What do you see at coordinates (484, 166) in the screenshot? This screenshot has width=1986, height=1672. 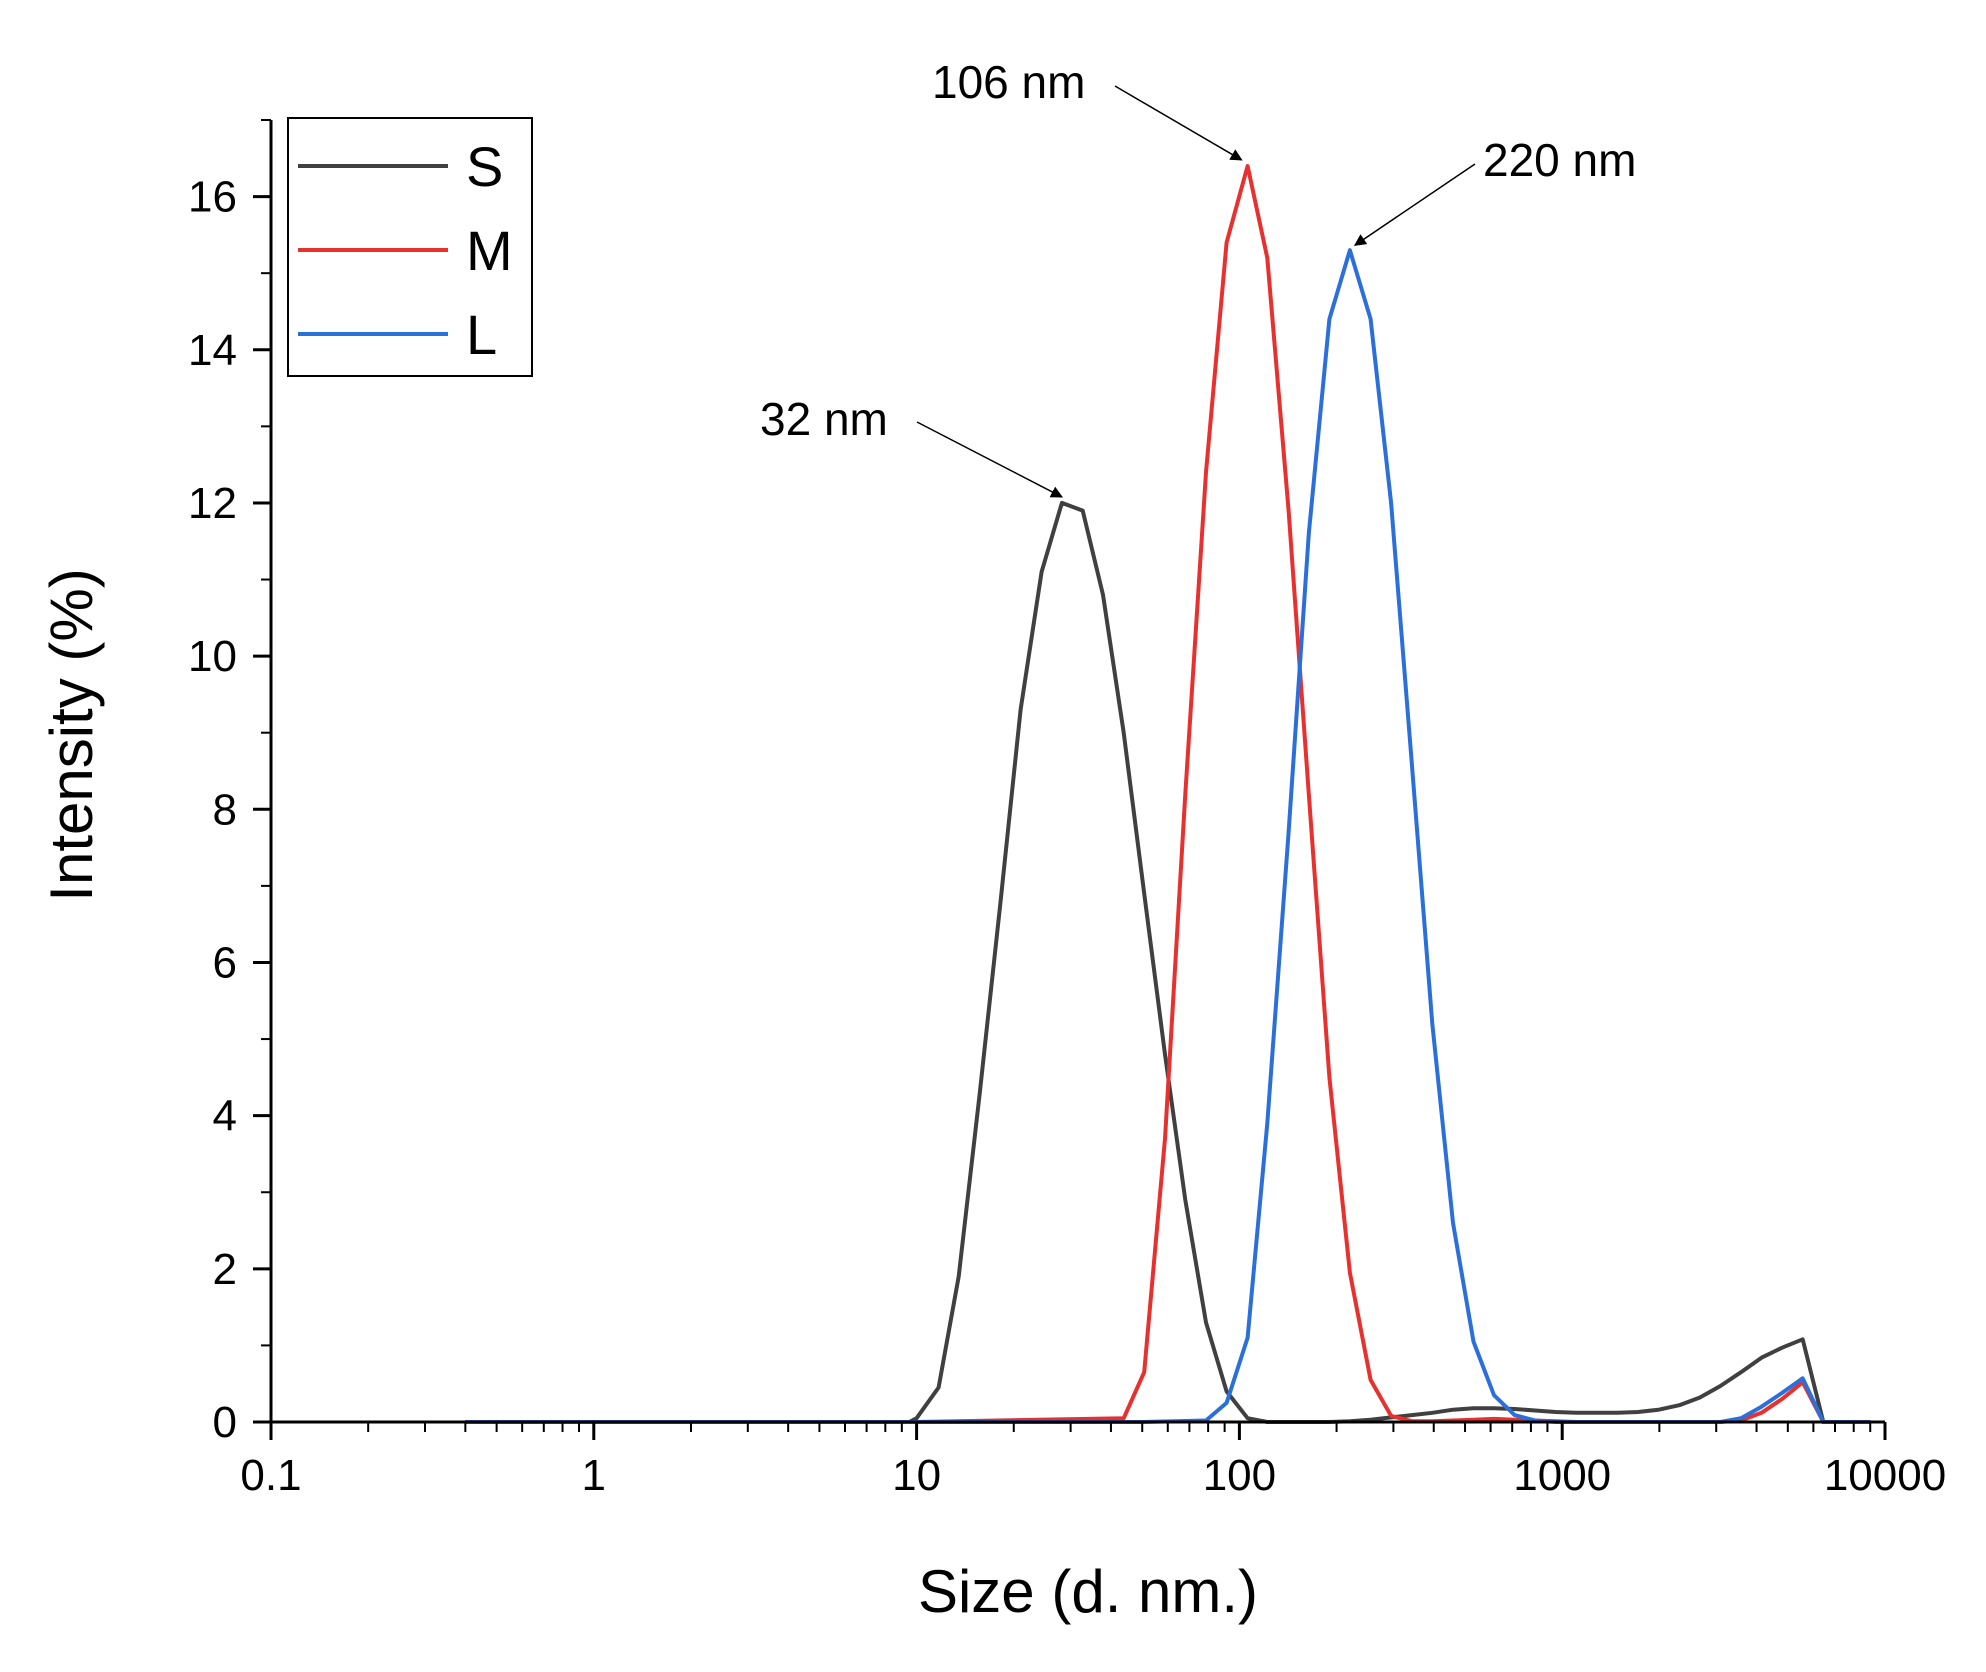 I see `legend-label-s: S` at bounding box center [484, 166].